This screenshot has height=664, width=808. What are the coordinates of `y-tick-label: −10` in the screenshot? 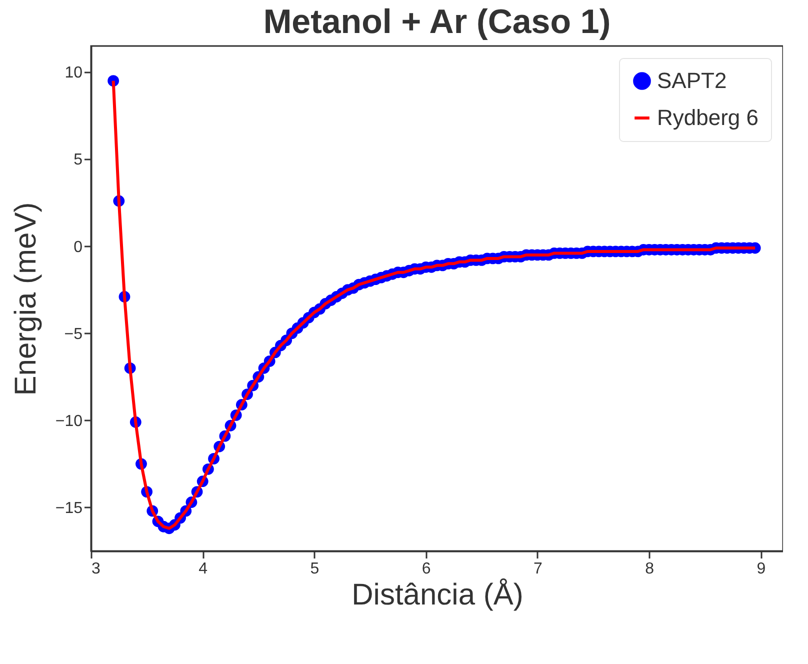 It's located at (69, 421).